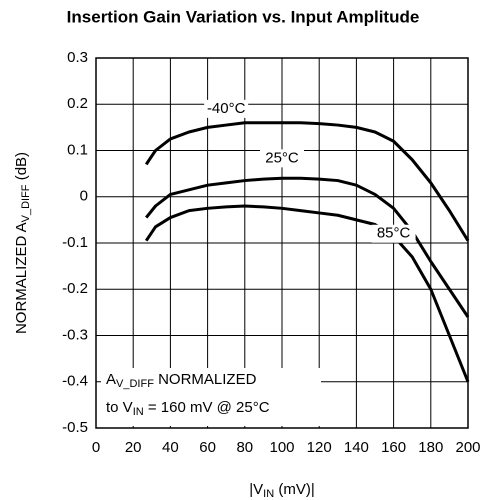  What do you see at coordinates (430, 447) in the screenshot?
I see `x-tick-label: 180` at bounding box center [430, 447].